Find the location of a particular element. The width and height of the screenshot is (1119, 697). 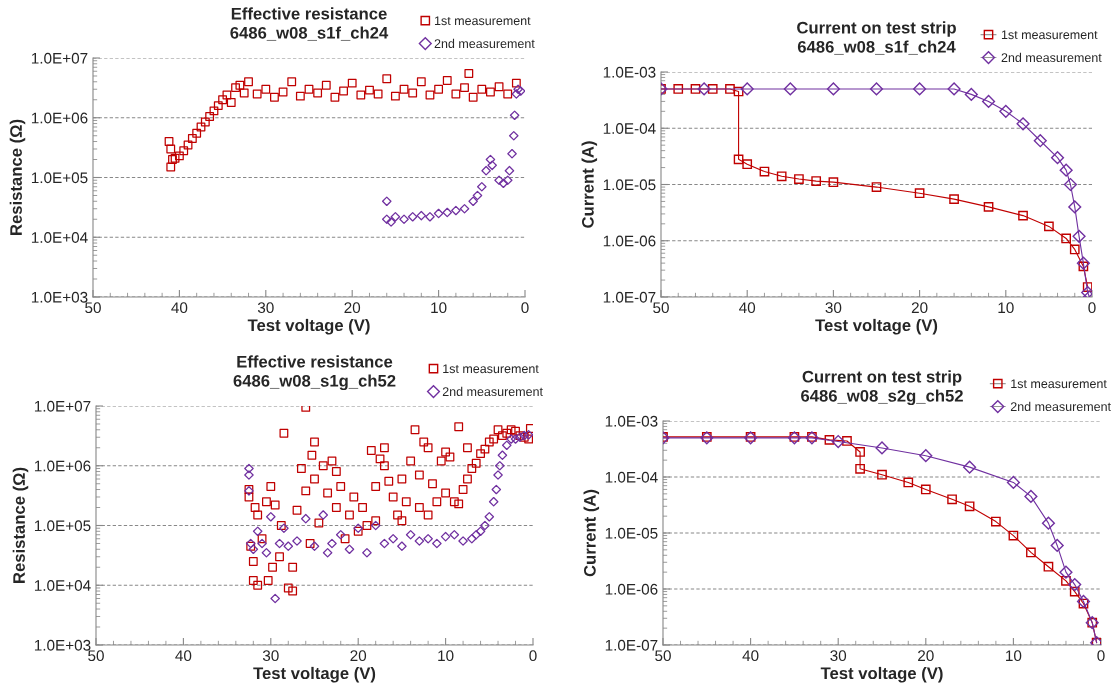

chart-subtitle: 6486_w08_s2g_ch52 is located at coordinates (882, 397).